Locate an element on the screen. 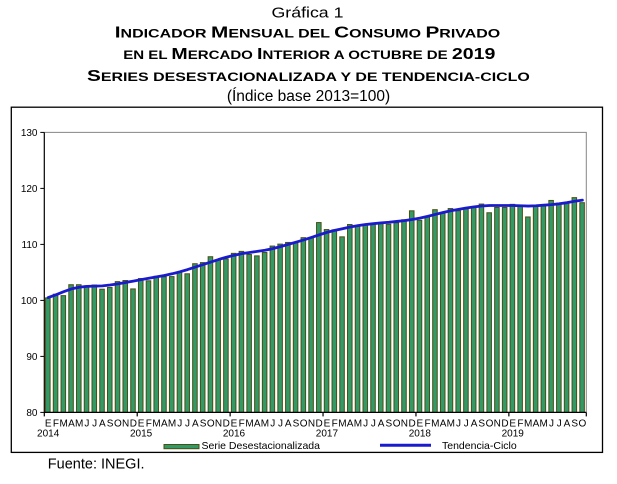 The height and width of the screenshot is (484, 617). svg-text: 2017 is located at coordinates (327, 433).